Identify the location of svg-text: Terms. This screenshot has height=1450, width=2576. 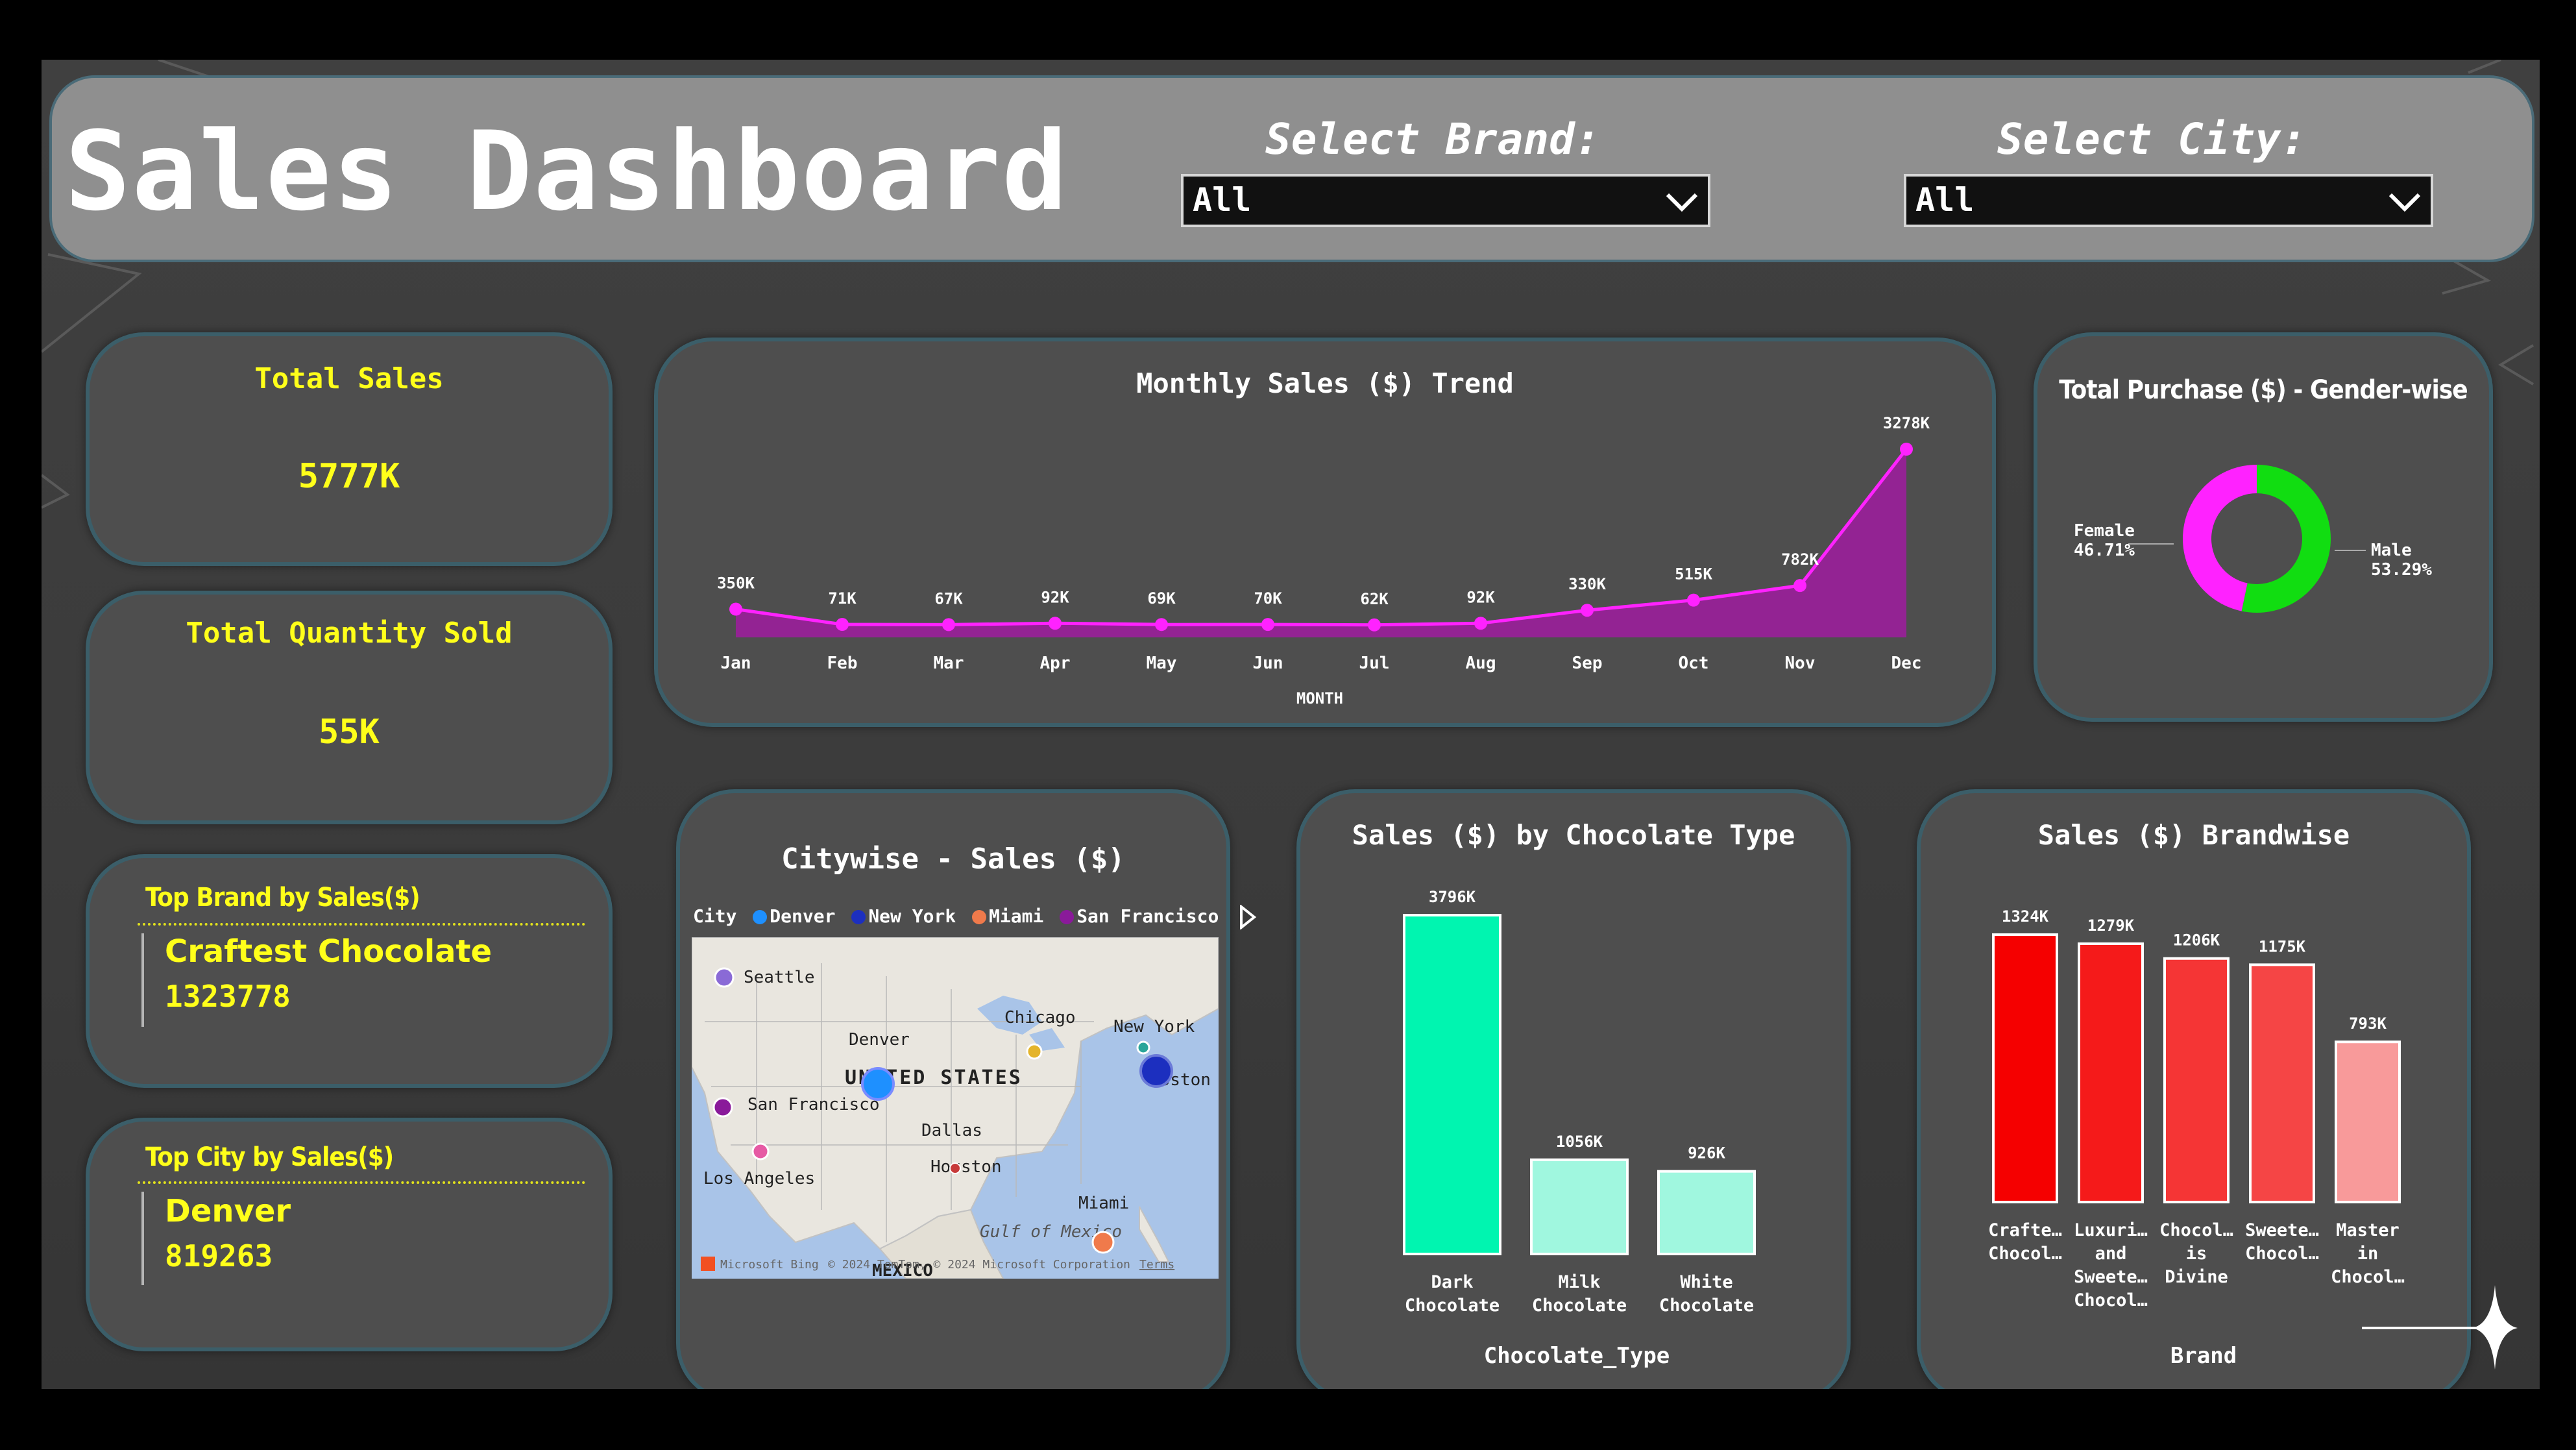
(1156, 1265).